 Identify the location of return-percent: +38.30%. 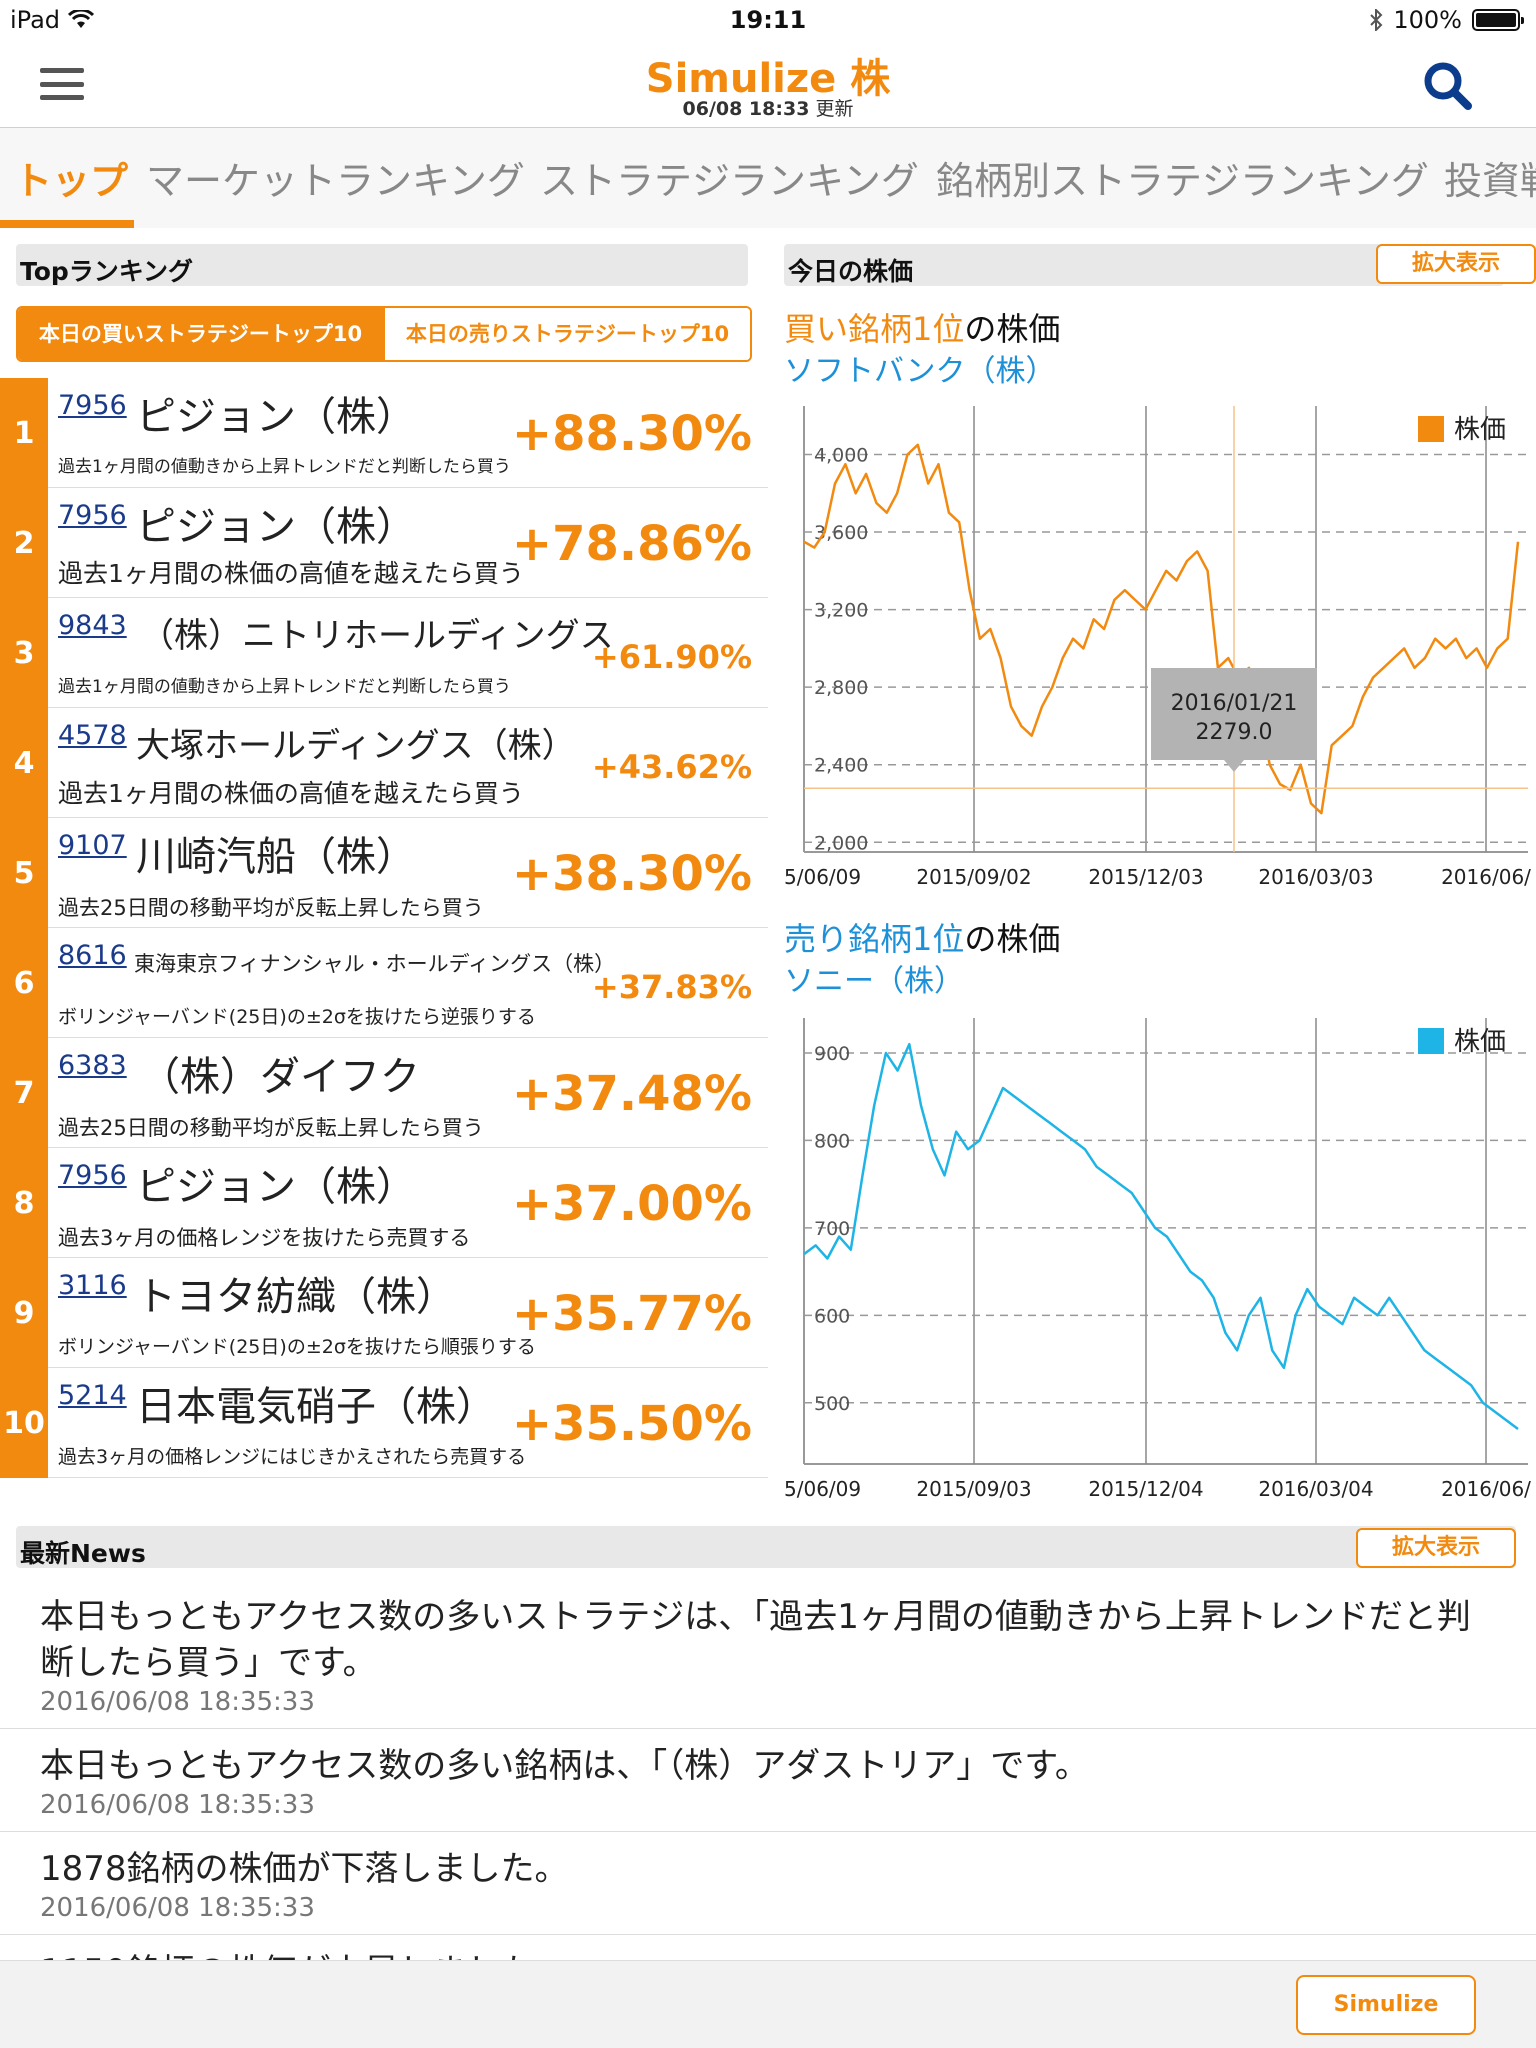
(631, 874).